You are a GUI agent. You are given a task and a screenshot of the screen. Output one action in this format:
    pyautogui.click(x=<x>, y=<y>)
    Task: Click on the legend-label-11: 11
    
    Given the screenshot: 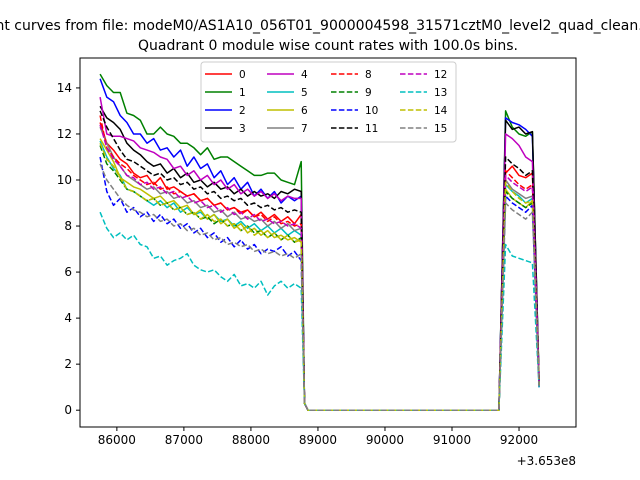 What is the action you would take?
    pyautogui.click(x=371, y=129)
    